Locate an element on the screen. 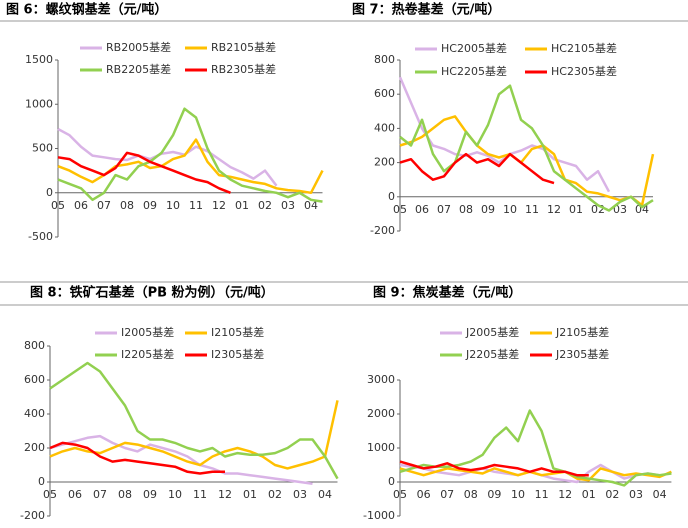 The height and width of the screenshot is (528, 688). legend-label: J2305基差 is located at coordinates (582, 354).